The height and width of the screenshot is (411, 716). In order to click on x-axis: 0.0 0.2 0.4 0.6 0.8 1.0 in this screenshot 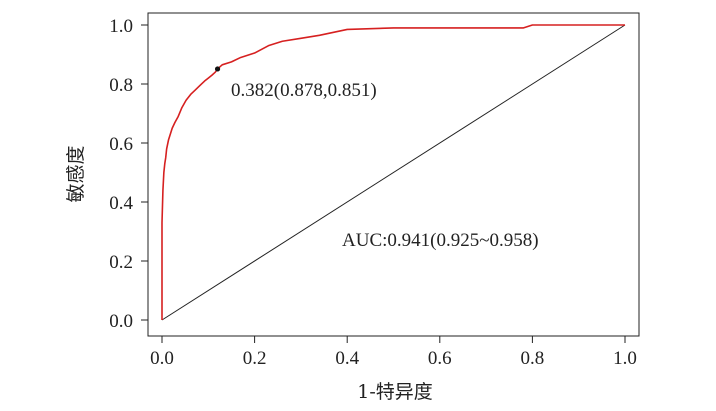, I will do `click(393, 352)`.